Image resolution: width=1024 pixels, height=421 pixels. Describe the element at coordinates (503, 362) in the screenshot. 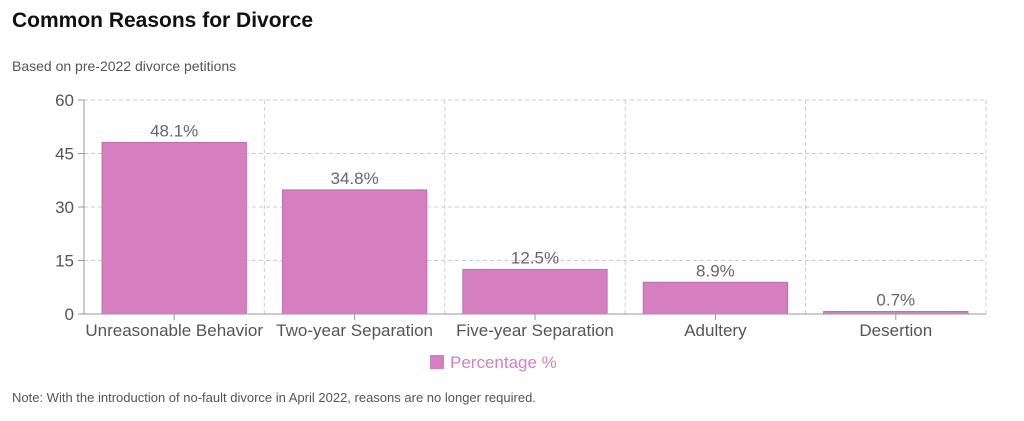

I see `legend-label: Percentage %` at that location.